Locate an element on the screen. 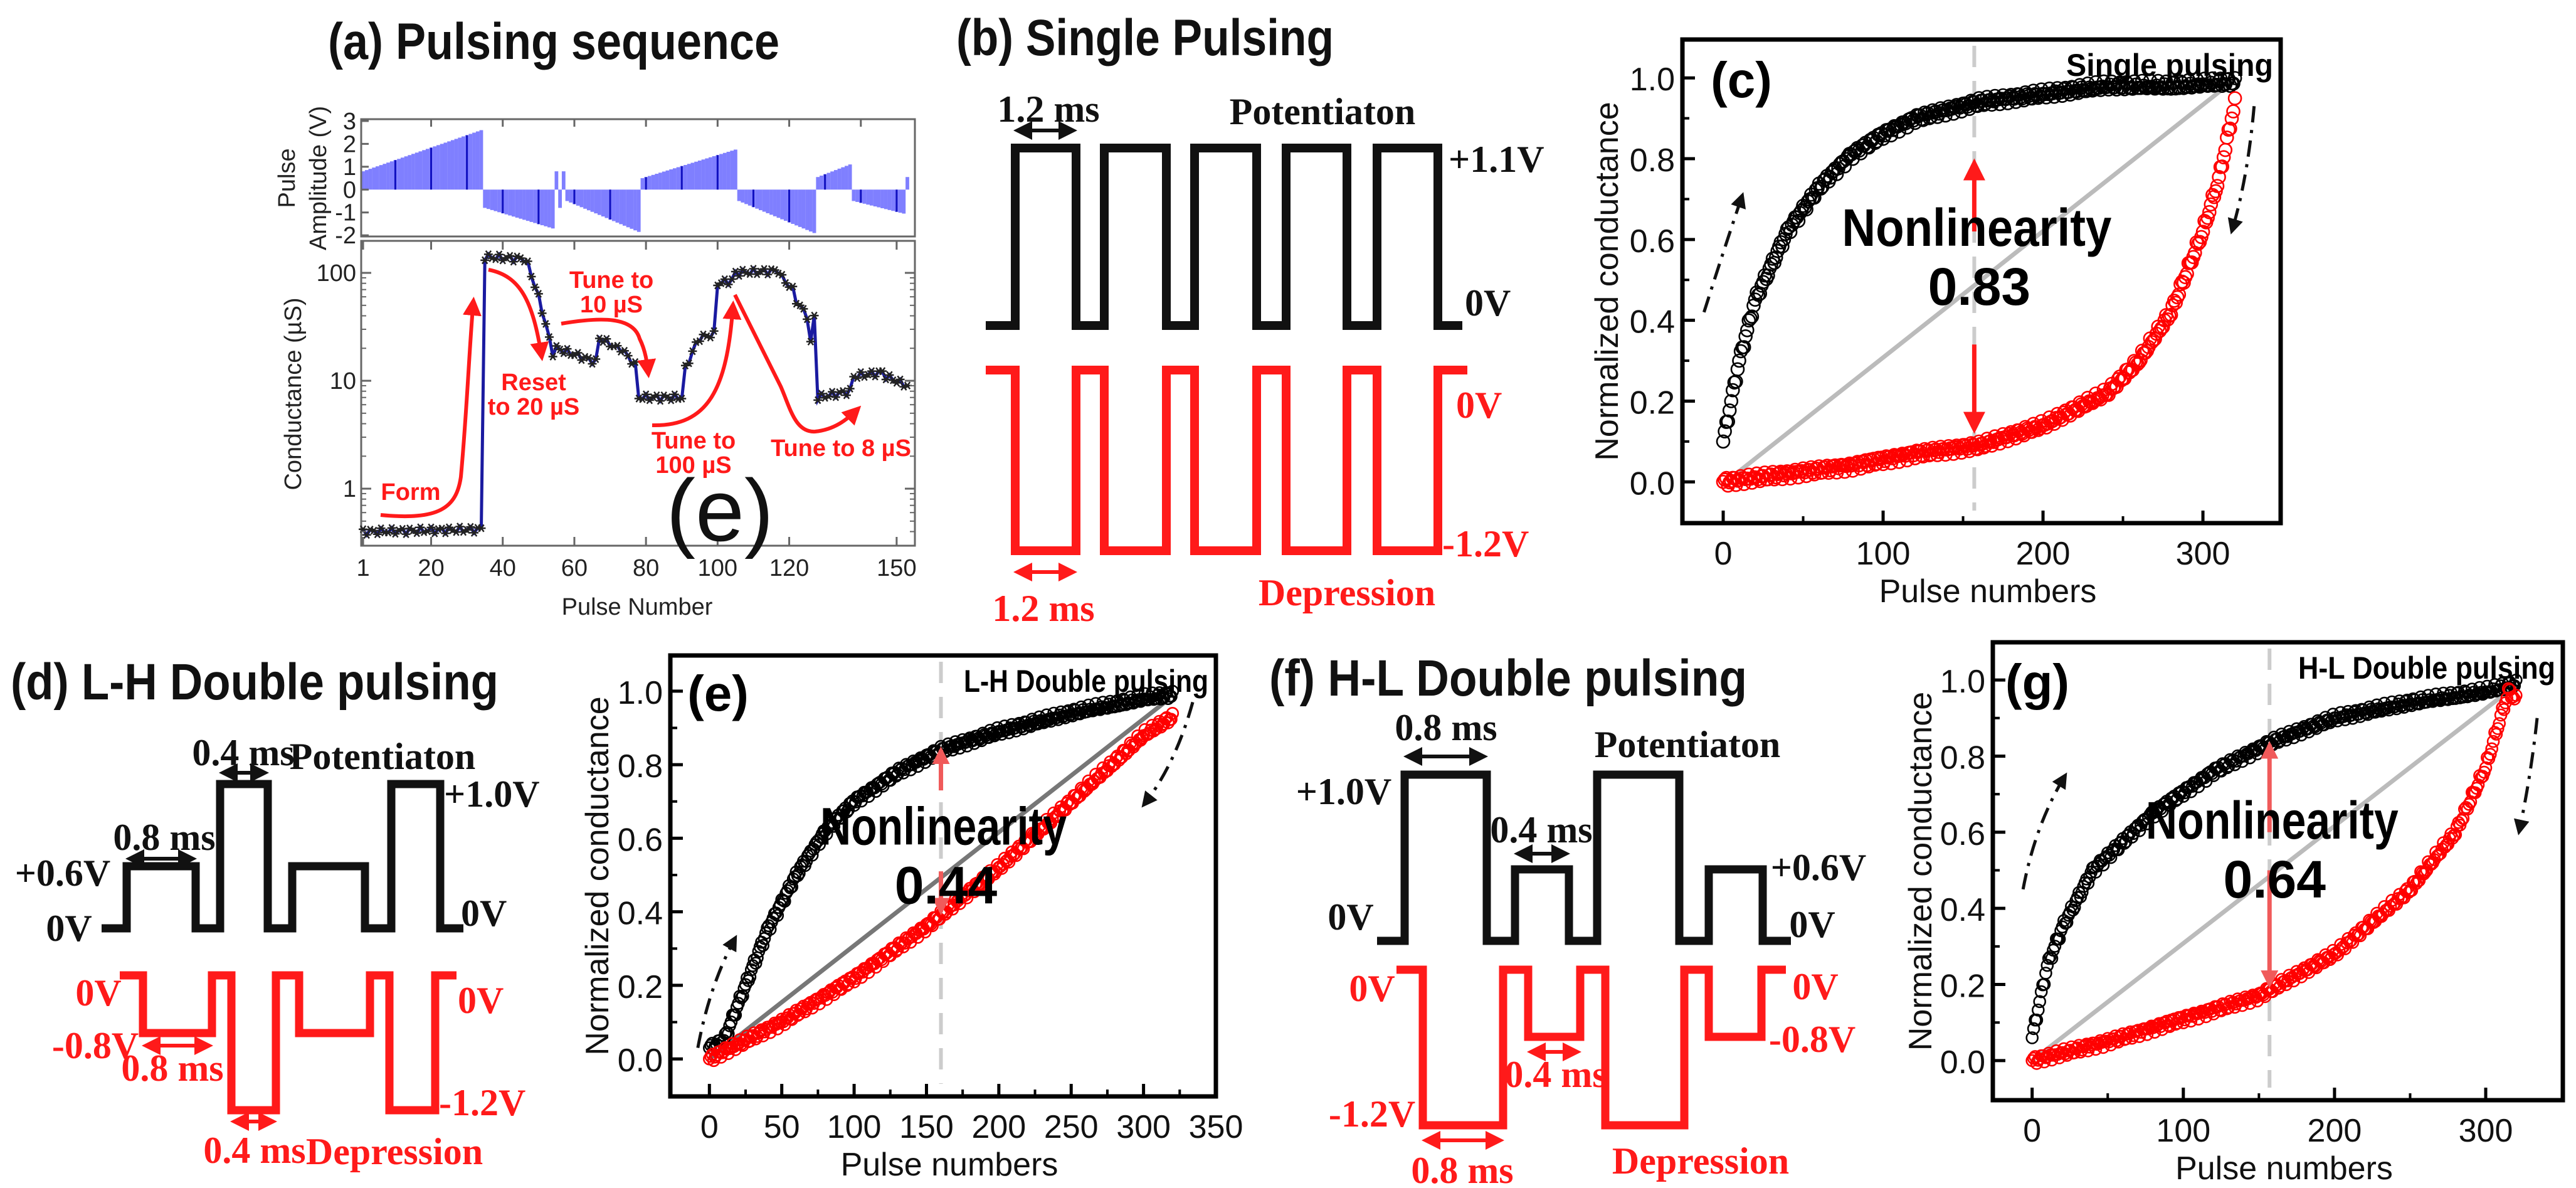 The height and width of the screenshot is (1188, 2576). tune10-arrow is located at coordinates (609, 347).